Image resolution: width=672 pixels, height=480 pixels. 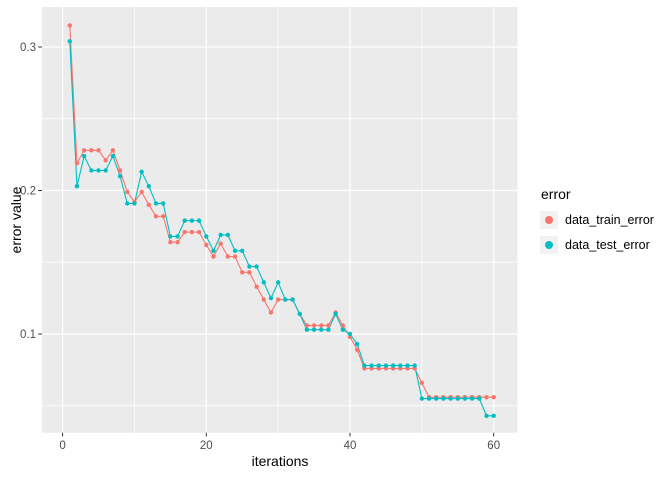 What do you see at coordinates (609, 220) in the screenshot?
I see `legend-label-train: data_train_error` at bounding box center [609, 220].